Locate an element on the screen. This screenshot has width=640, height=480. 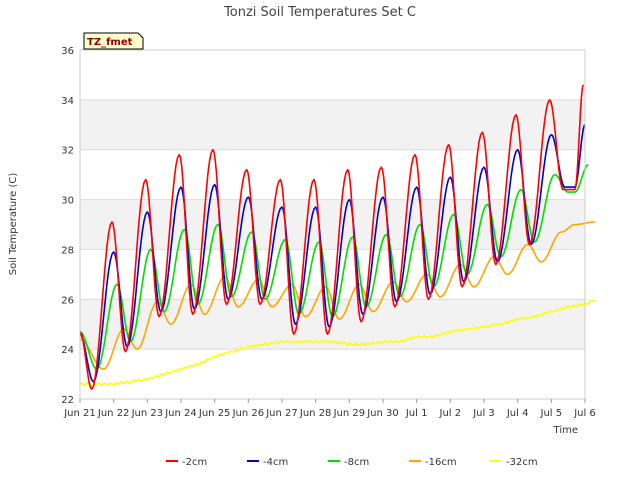
x-tick-label: Jul 1 is located at coordinates (416, 413).